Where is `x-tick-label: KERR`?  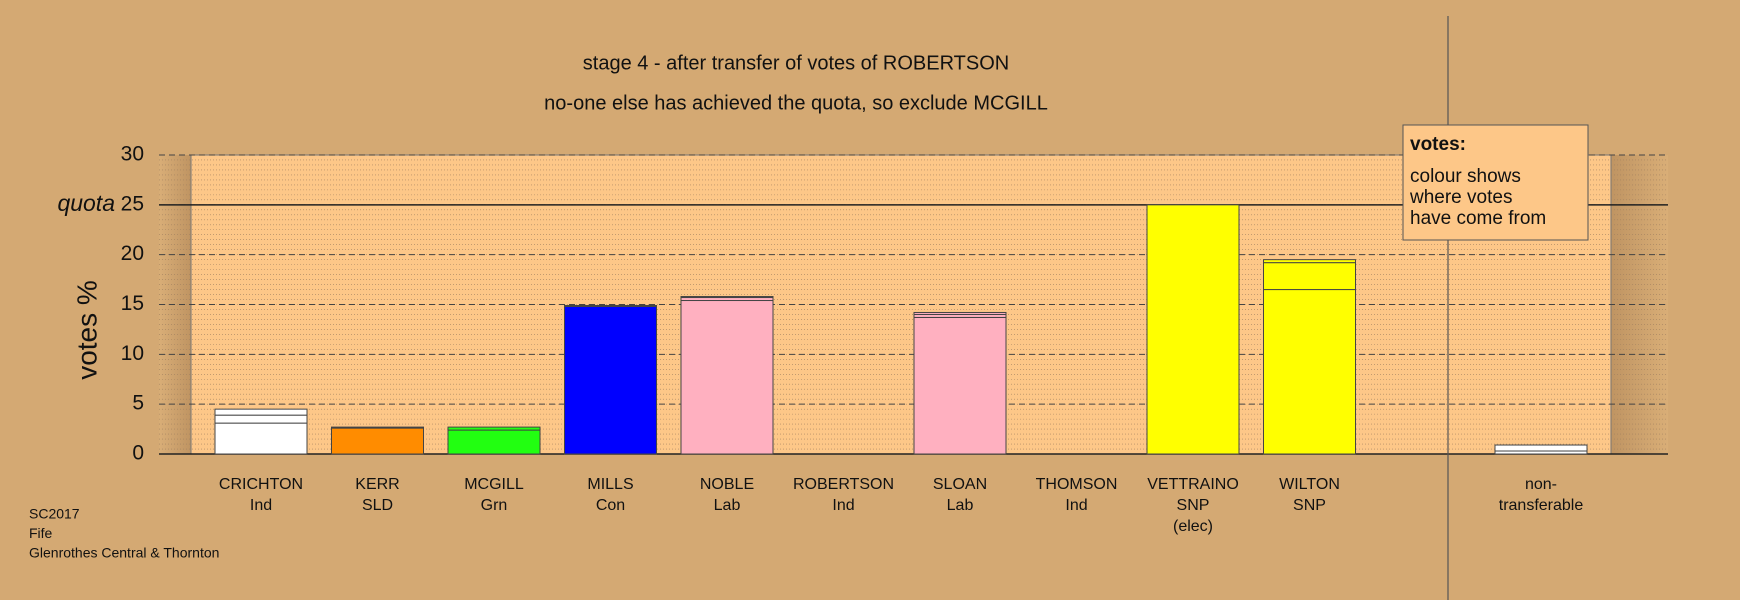 x-tick-label: KERR is located at coordinates (377, 484).